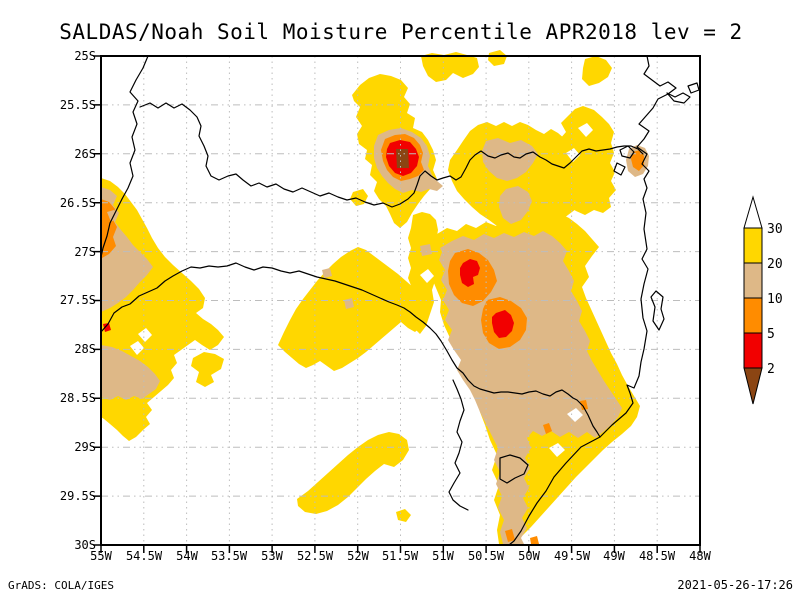  I want to click on lat-tick-label: 27.5S, so click(78, 300).